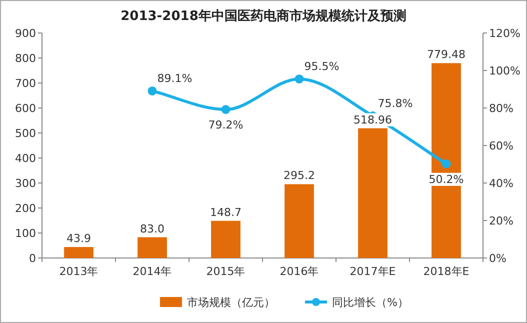 The height and width of the screenshot is (323, 527). I want to click on y2-tick-label: 60%, so click(501, 146).